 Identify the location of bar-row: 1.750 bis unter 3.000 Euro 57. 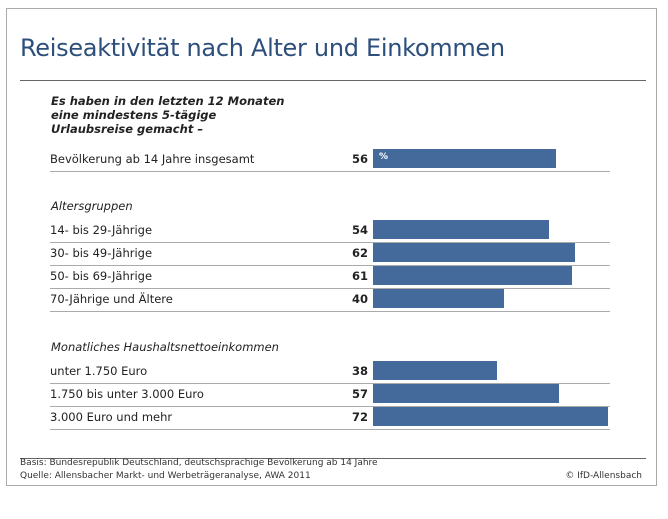
(330, 395).